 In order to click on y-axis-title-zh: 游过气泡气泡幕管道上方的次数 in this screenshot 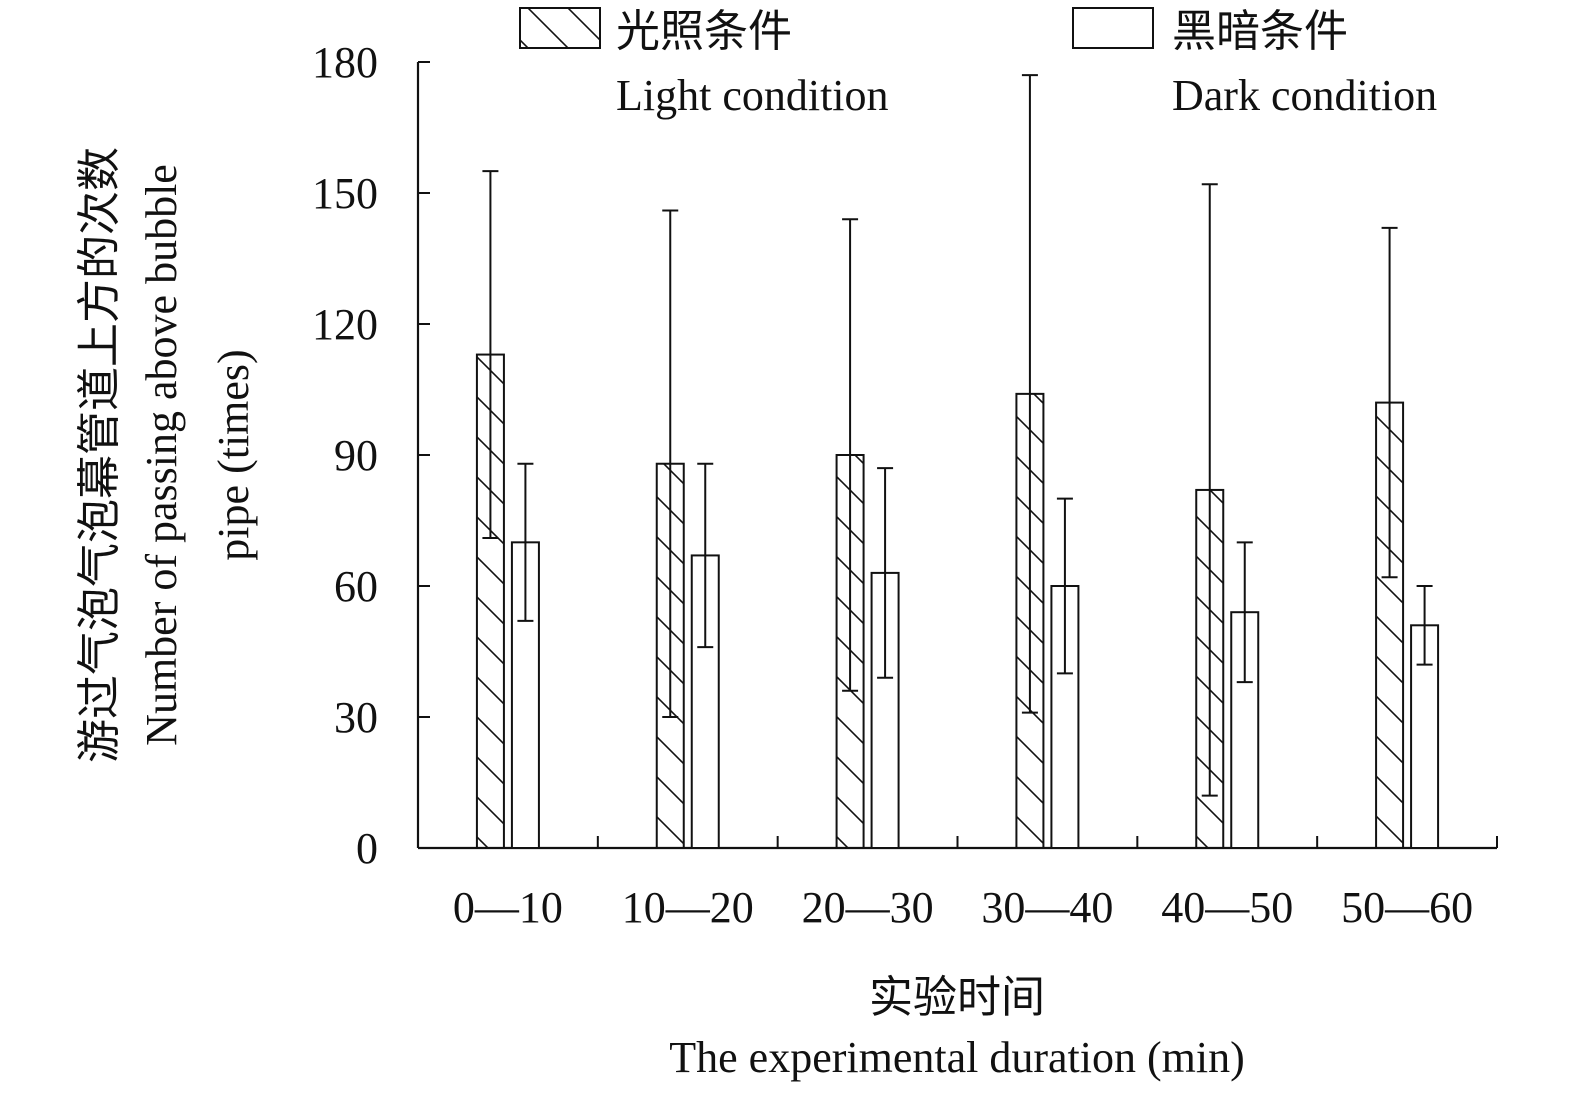, I will do `click(99, 455)`.